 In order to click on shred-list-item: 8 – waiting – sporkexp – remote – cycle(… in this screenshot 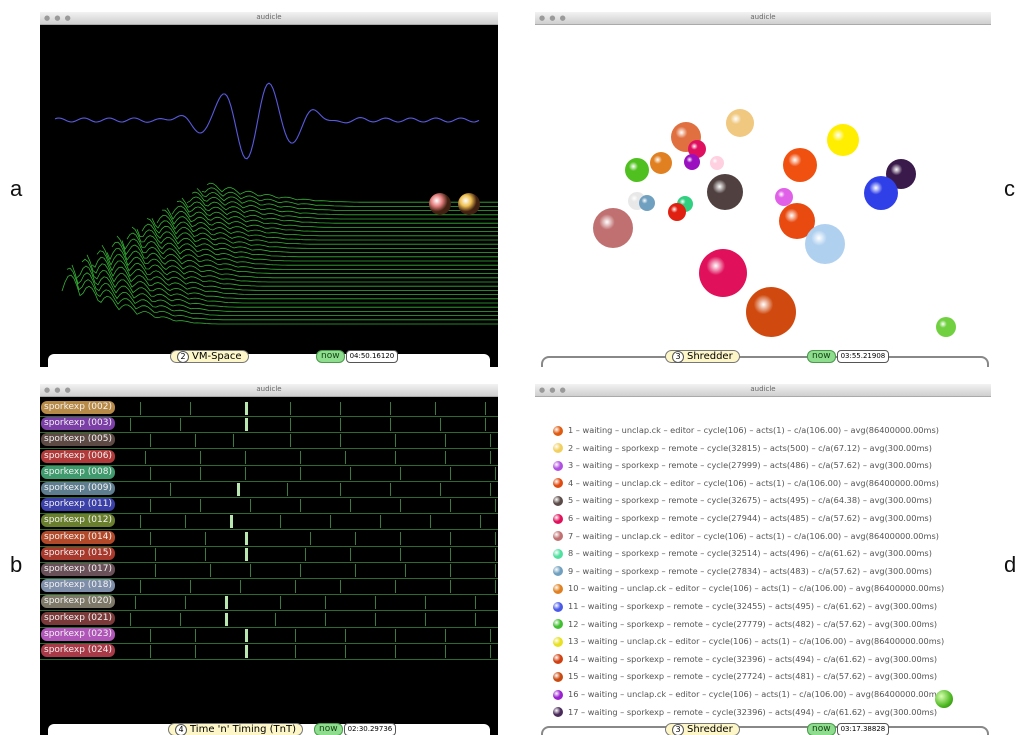, I will do `click(742, 553)`.